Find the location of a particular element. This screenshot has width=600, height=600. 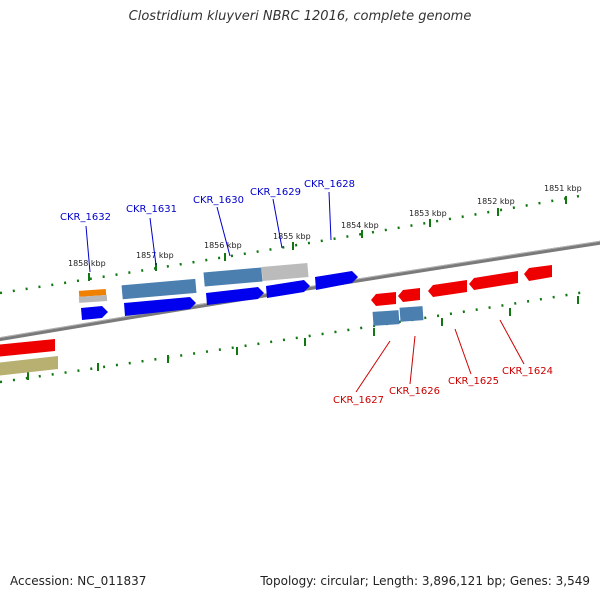

forward-features is located at coordinates (193, 283).